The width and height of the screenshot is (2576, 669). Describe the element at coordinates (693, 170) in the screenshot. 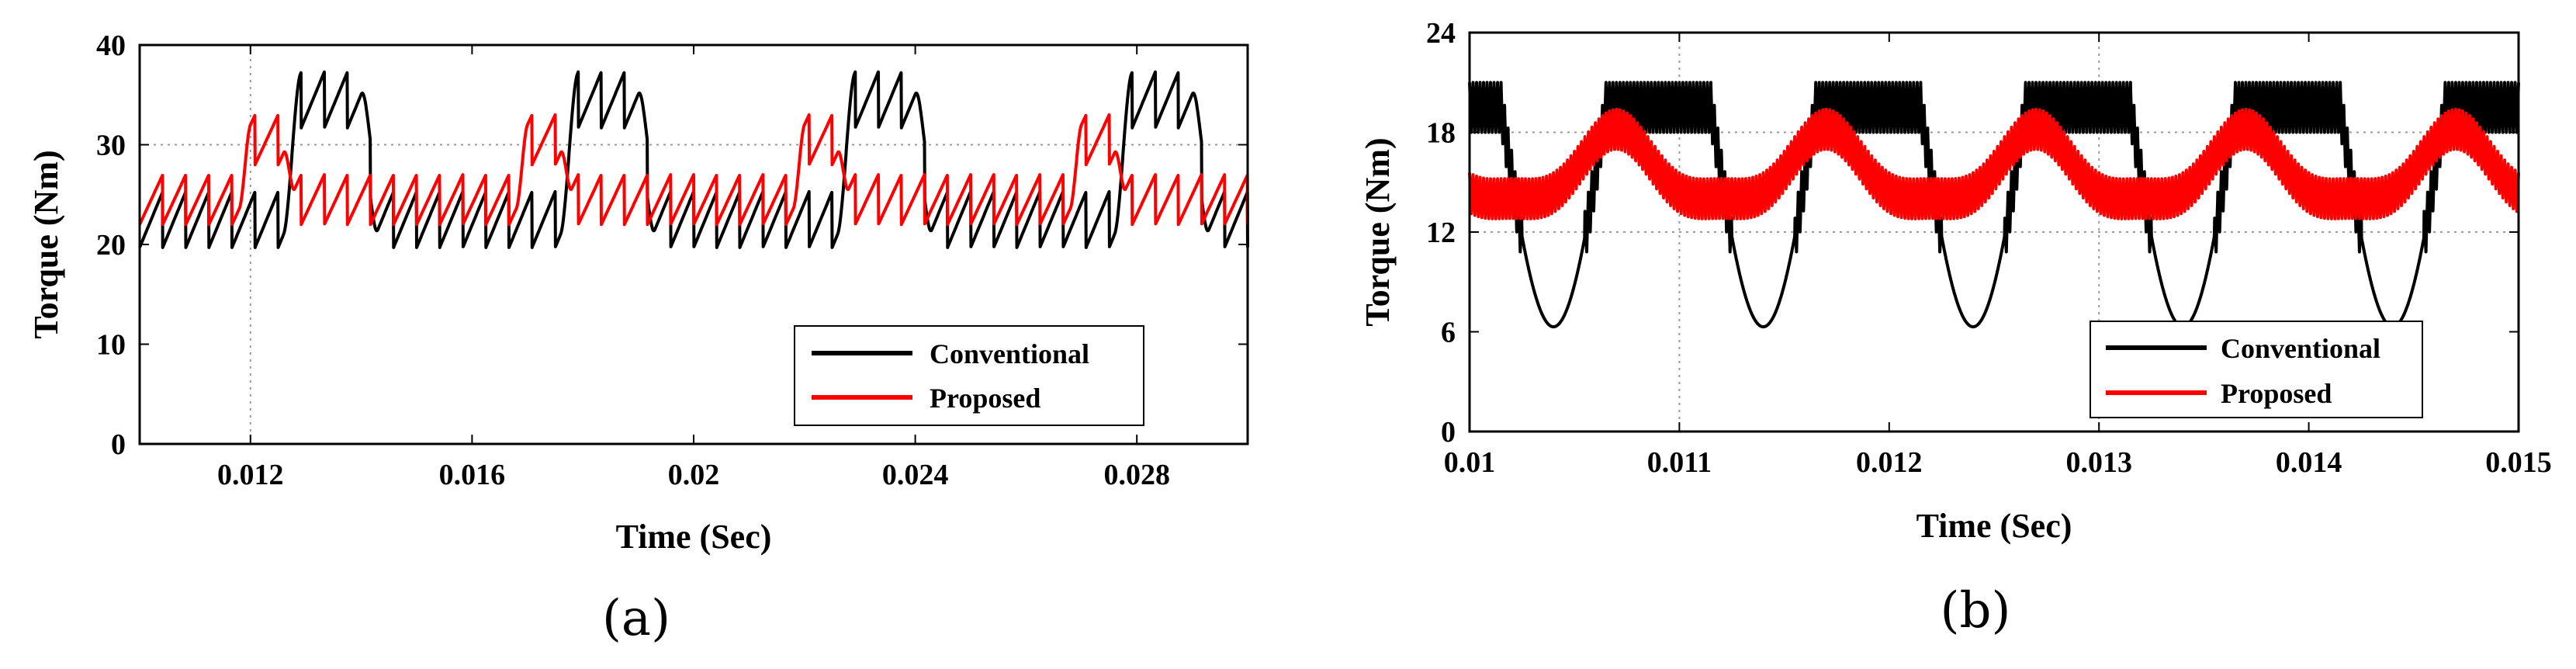

I see `panel-a-series-proposed` at that location.